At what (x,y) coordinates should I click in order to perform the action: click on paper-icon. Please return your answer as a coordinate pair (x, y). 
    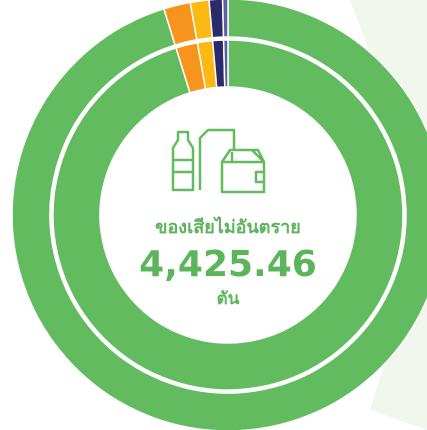
    Looking at the image, I should click on (217, 159).